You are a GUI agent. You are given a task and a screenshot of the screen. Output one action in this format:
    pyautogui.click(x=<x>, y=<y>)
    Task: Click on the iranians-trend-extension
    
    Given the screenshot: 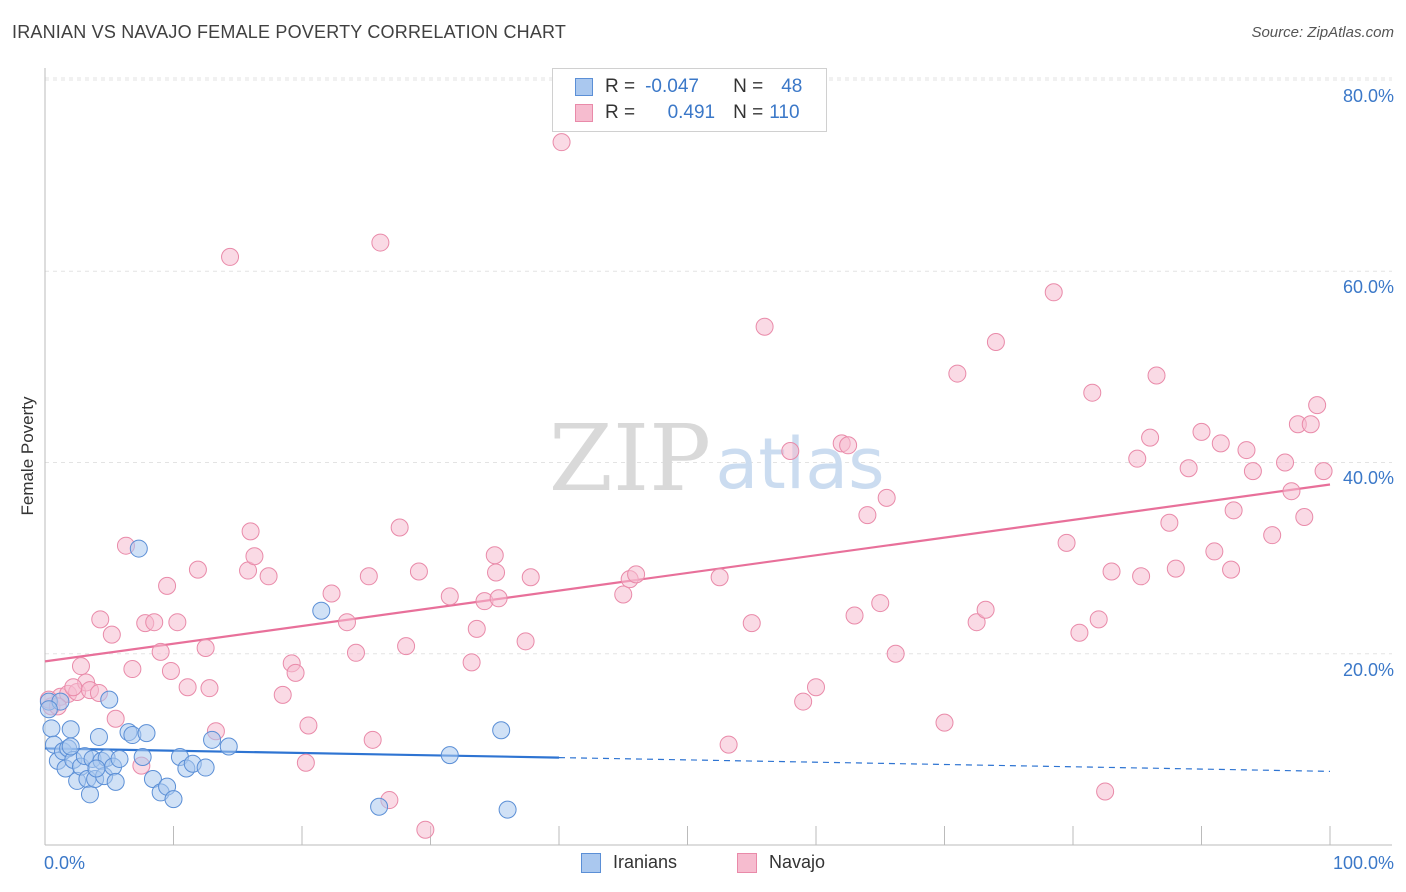 What is the action you would take?
    pyautogui.click(x=944, y=764)
    